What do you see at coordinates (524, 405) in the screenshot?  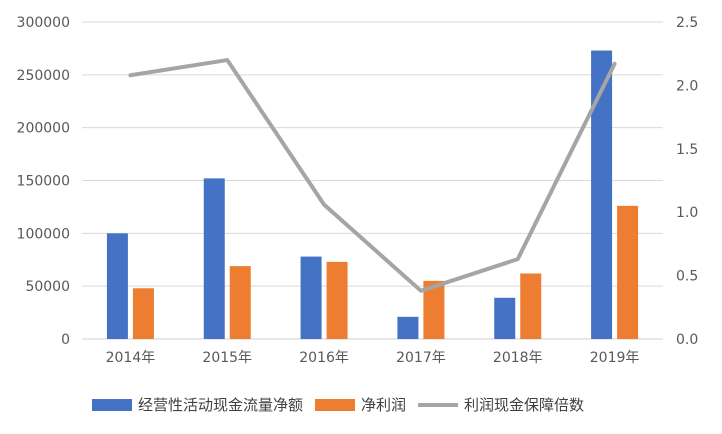 I see `legend-label: 利润现金保障倍数` at bounding box center [524, 405].